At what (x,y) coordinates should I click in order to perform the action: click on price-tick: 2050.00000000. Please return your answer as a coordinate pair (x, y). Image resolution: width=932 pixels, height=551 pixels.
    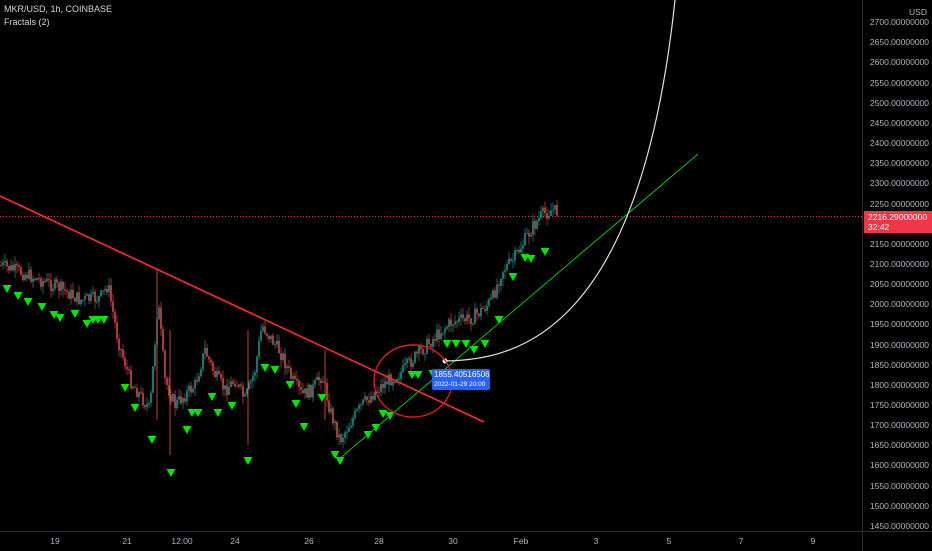
    Looking at the image, I should click on (899, 284).